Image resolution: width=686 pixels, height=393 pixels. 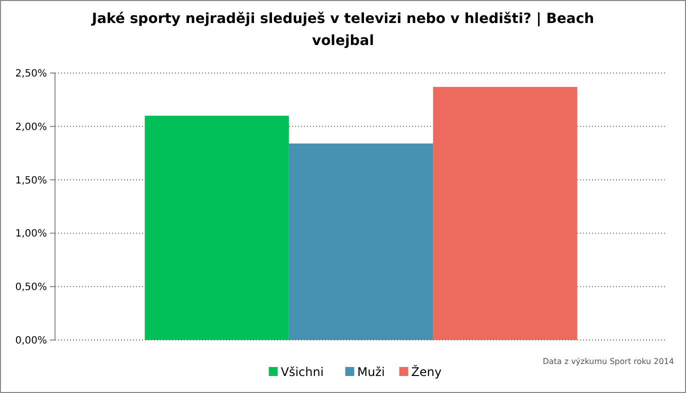 I want to click on y-tick-label: 1,00%, so click(x=31, y=234).